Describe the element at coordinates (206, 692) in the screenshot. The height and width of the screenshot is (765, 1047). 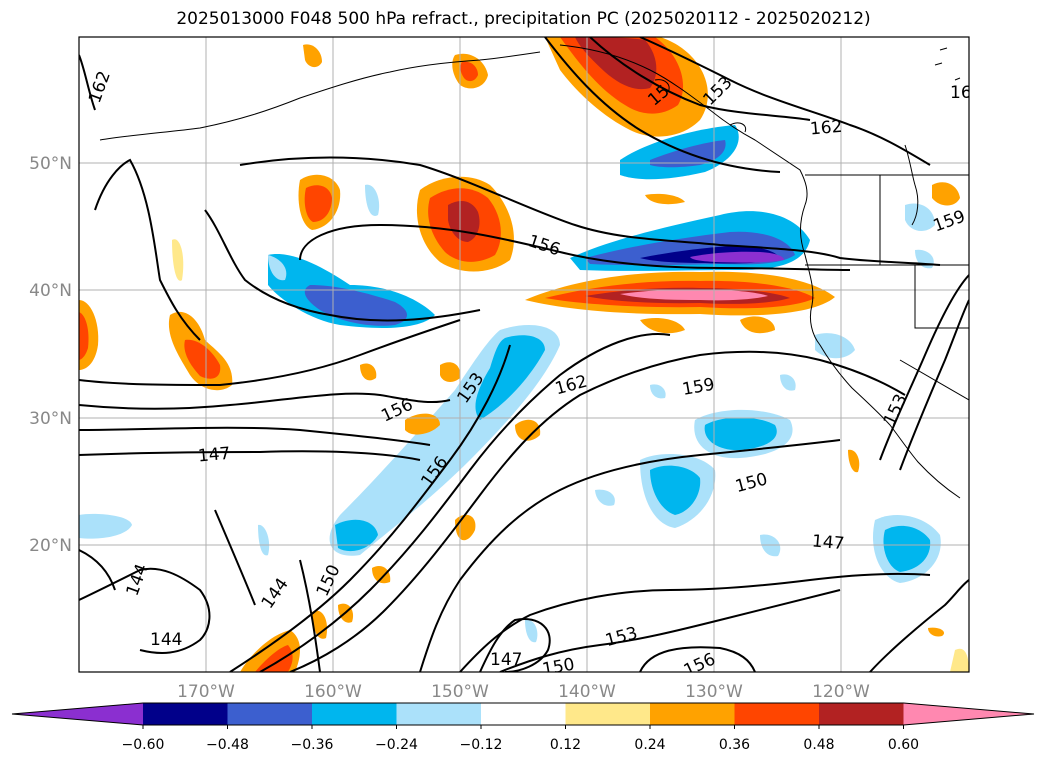
I see `lon-label: 170°W` at that location.